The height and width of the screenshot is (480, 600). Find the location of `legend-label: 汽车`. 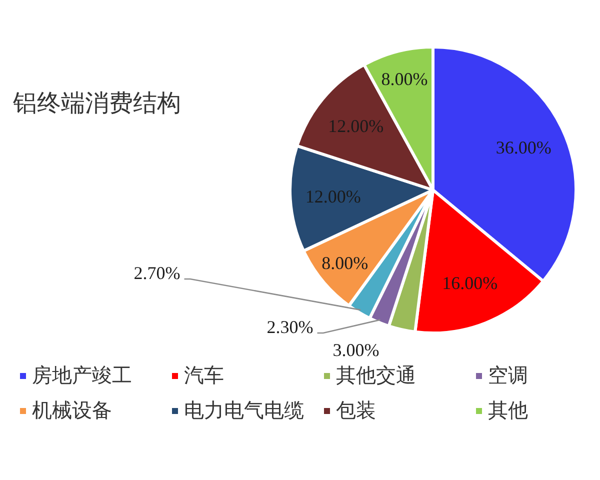

legend-label: 汽车 is located at coordinates (204, 376).